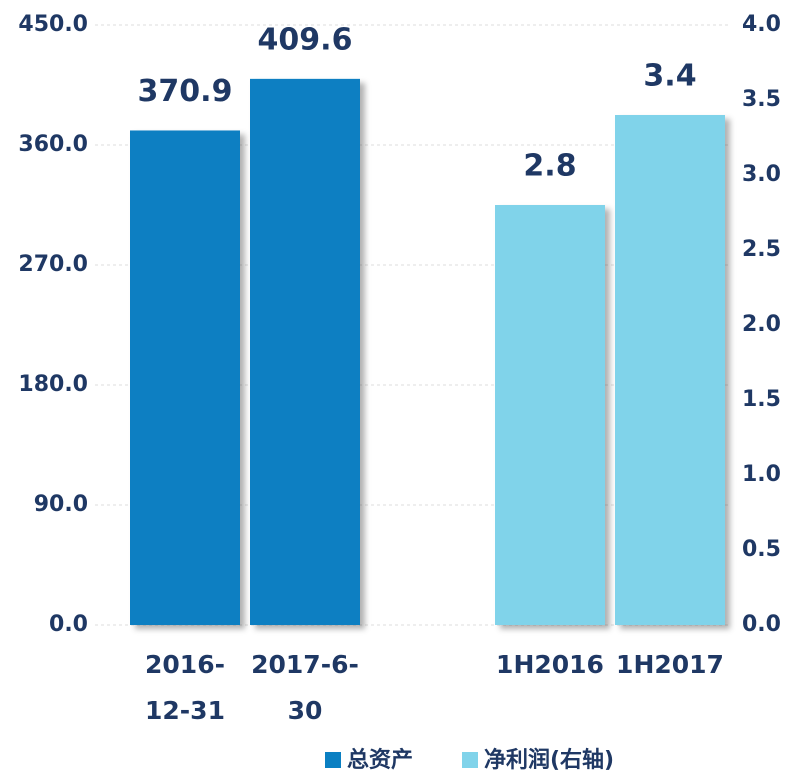 Image resolution: width=807 pixels, height=777 pixels. What do you see at coordinates (68, 624) in the screenshot?
I see `y-tick-label: 0.0` at bounding box center [68, 624].